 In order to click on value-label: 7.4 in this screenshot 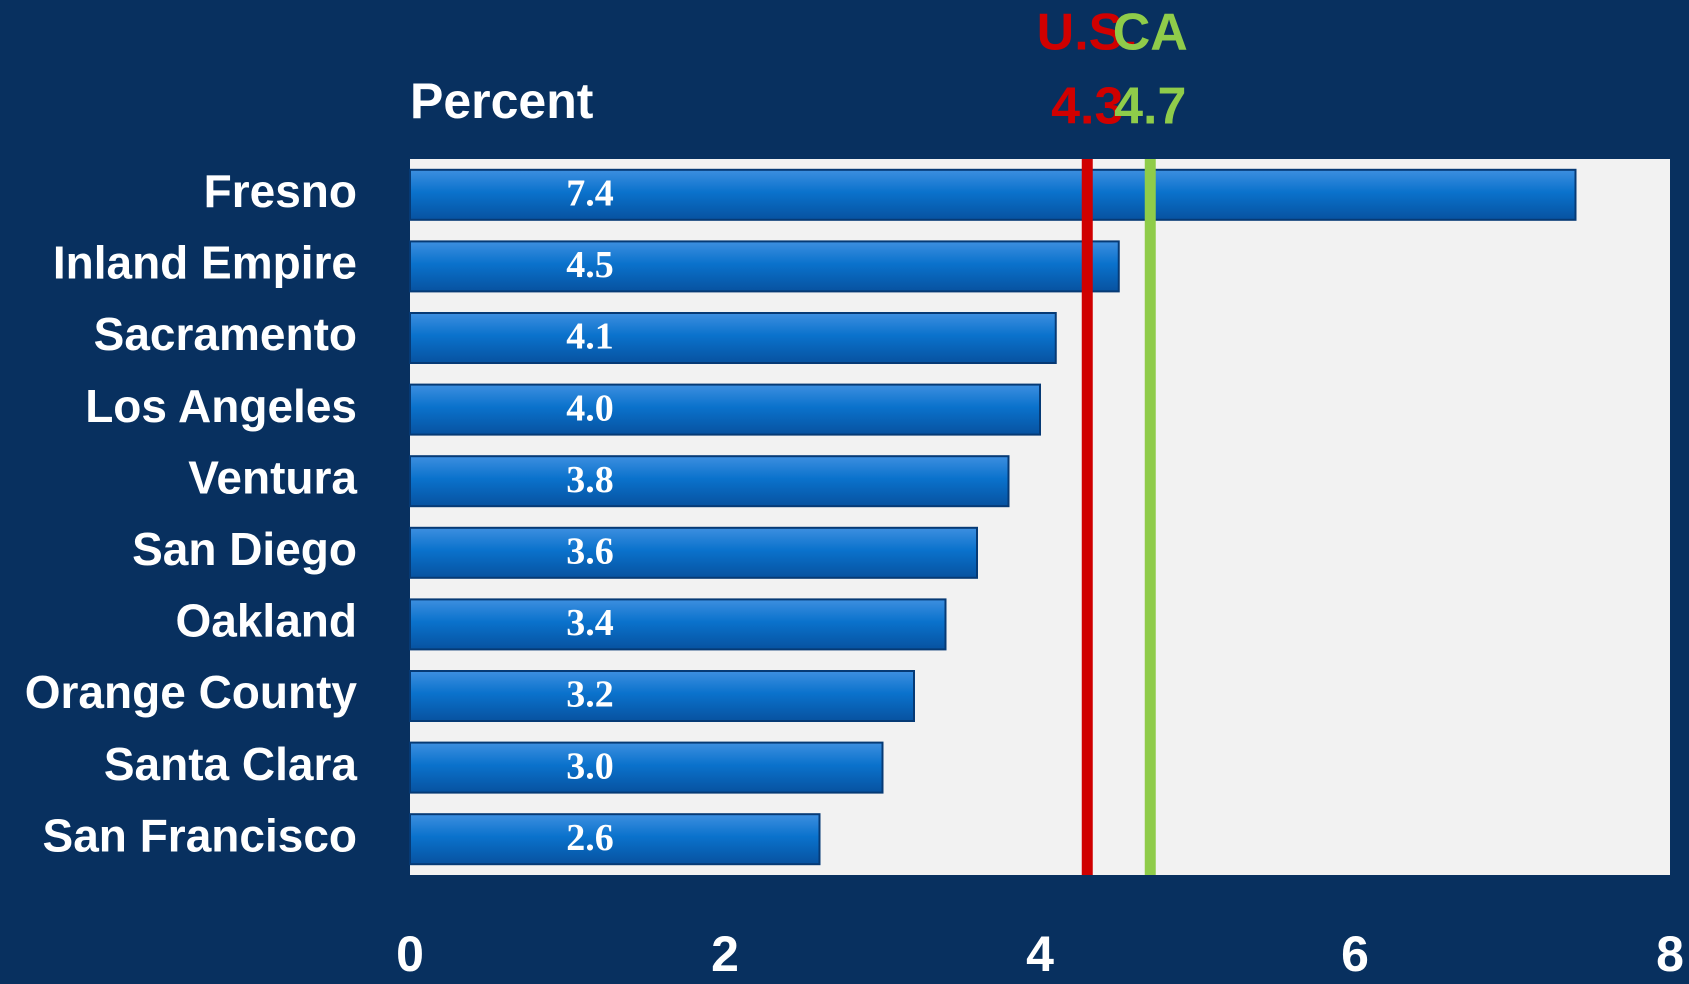, I will do `click(590, 194)`.